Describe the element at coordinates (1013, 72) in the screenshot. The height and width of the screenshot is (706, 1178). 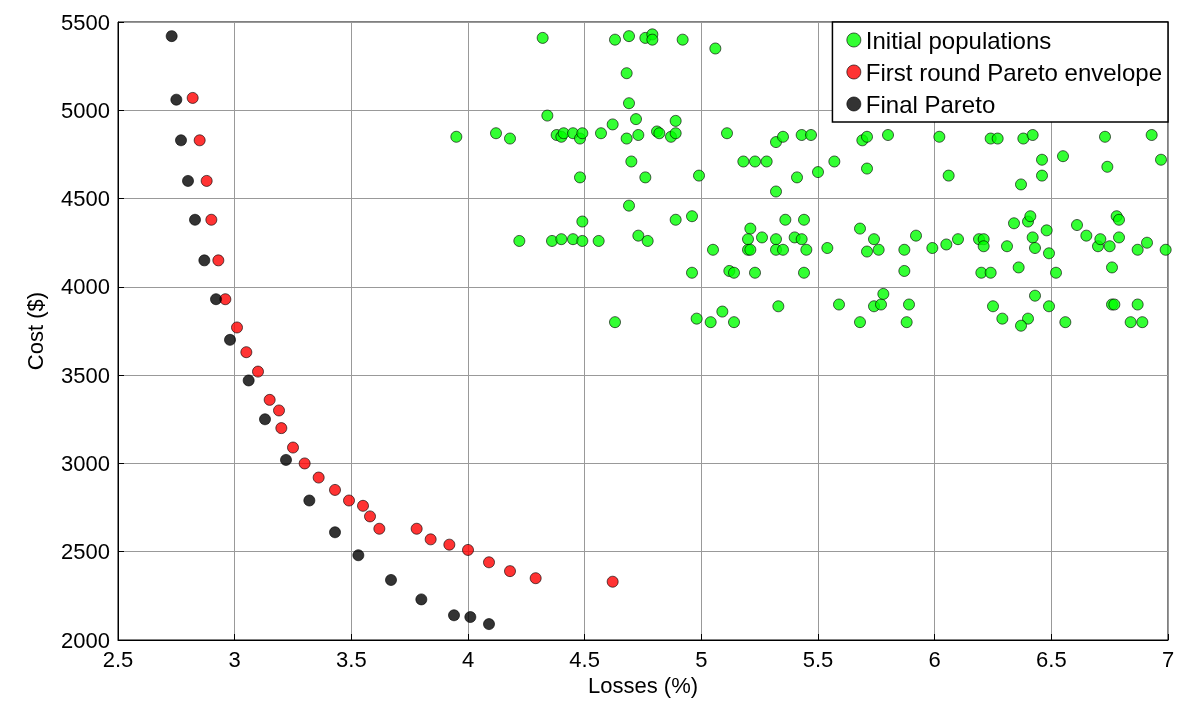
I see `legend-label: First round Pareto envelope` at that location.